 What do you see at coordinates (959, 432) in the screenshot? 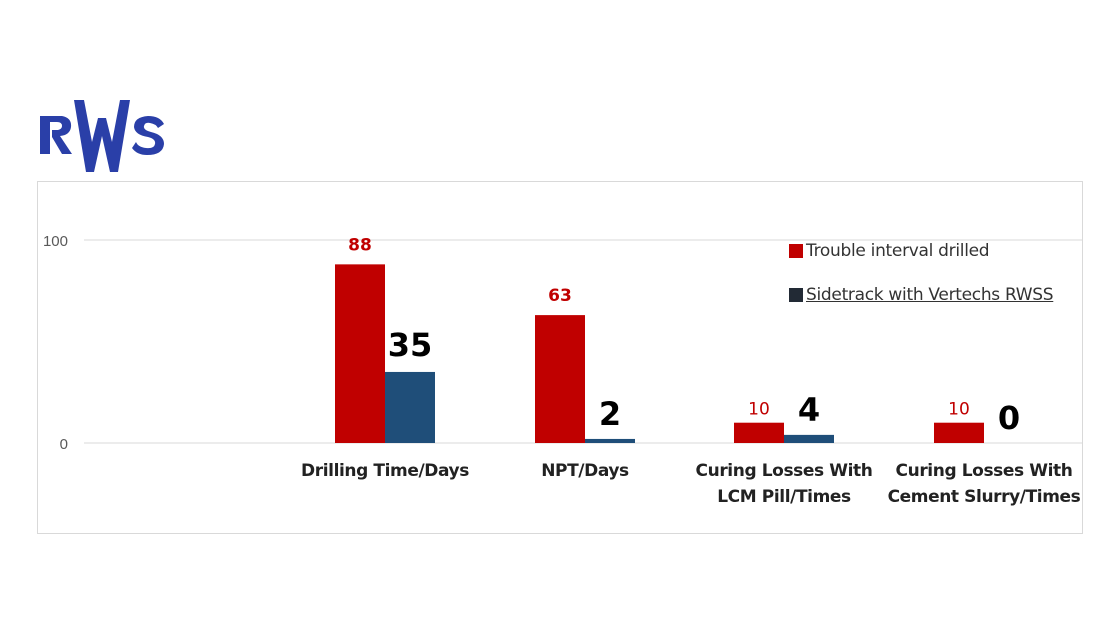
I see `bar-s1-c4` at bounding box center [959, 432].